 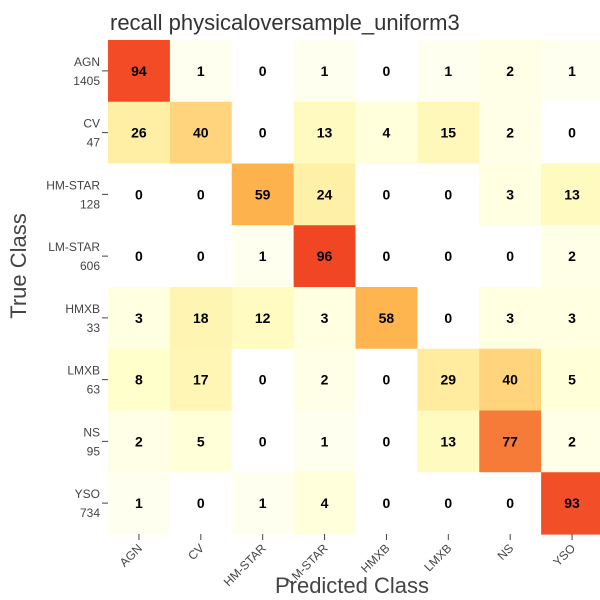 I want to click on cell-value-label: 18, so click(x=201, y=318).